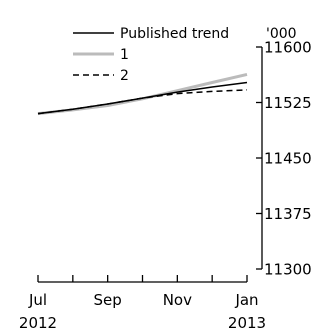 Image resolution: width=334 pixels, height=334 pixels. Describe the element at coordinates (37, 300) in the screenshot. I see `x-tick-label: Jul` at that location.